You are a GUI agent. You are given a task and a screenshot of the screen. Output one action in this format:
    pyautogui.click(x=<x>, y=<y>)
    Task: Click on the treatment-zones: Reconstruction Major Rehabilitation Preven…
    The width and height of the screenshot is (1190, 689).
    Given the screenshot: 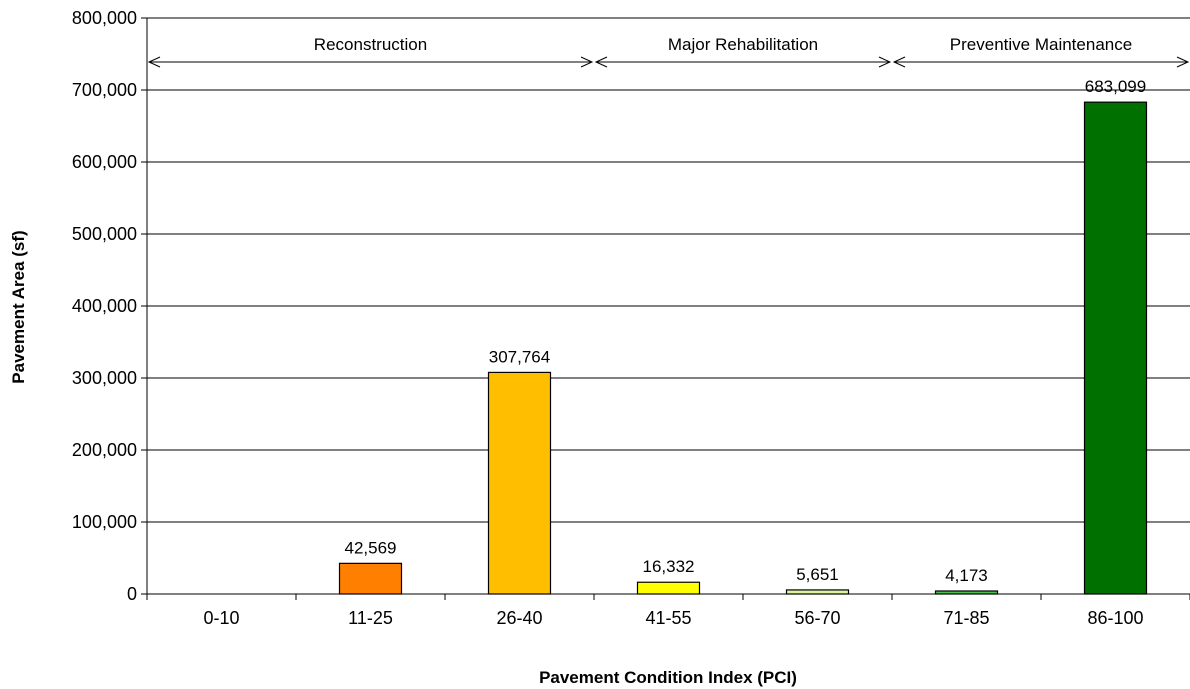 What is the action you would take?
    pyautogui.click(x=668, y=51)
    